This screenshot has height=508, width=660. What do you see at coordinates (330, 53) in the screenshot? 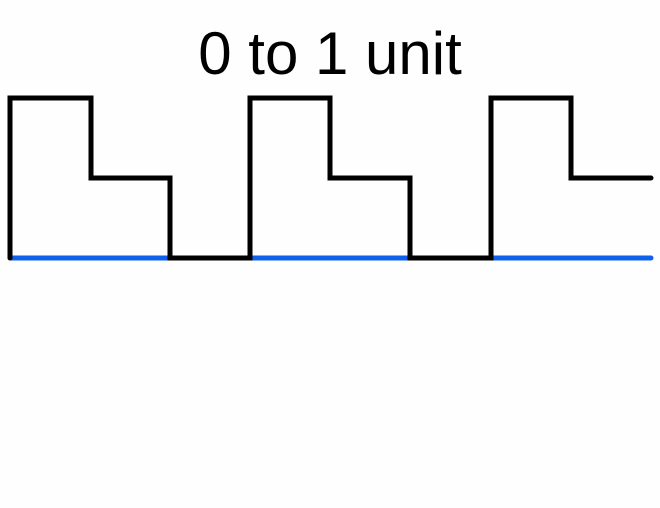
I see `diagram-title: 0 to 1 unit` at bounding box center [330, 53].